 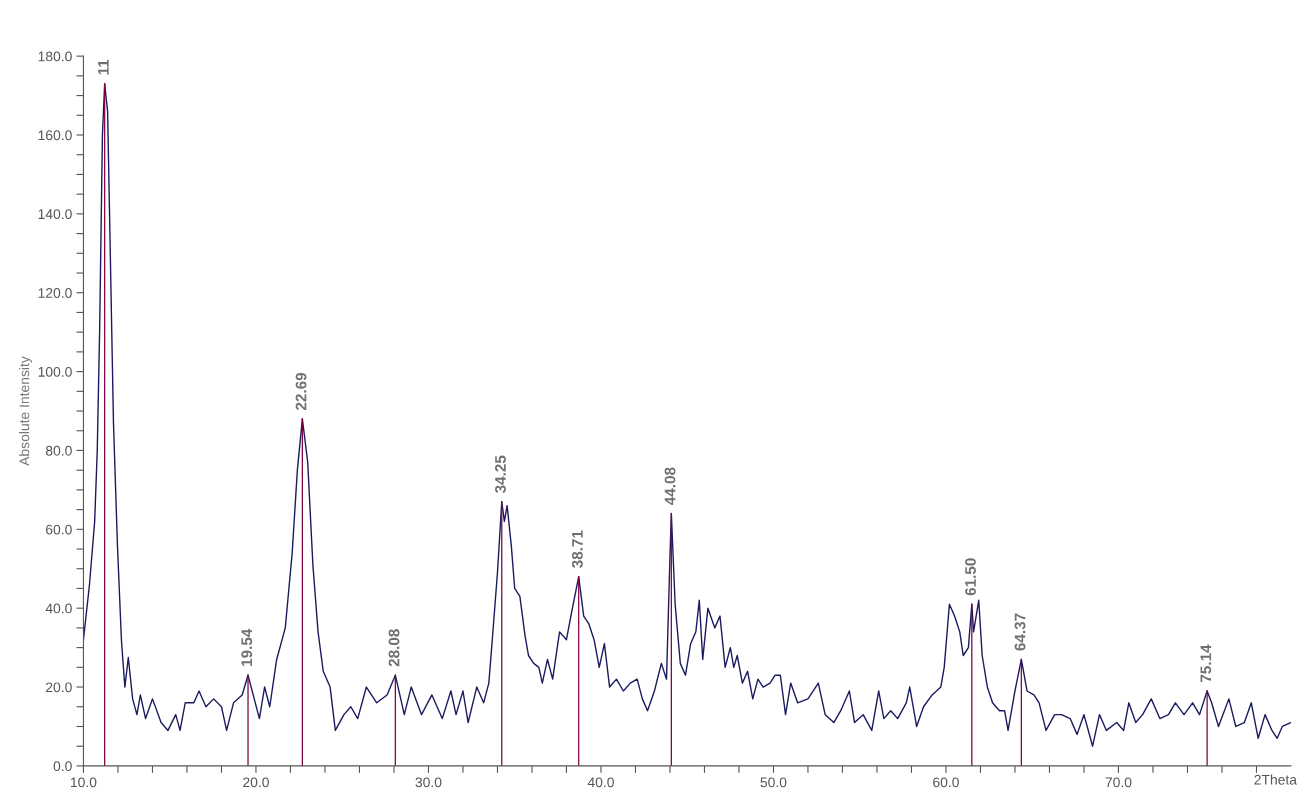 I want to click on y-tick-label: 40.0, so click(x=58, y=608).